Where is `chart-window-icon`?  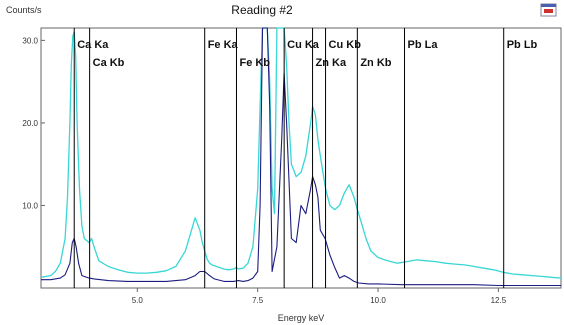
chart-window-icon is located at coordinates (548, 10).